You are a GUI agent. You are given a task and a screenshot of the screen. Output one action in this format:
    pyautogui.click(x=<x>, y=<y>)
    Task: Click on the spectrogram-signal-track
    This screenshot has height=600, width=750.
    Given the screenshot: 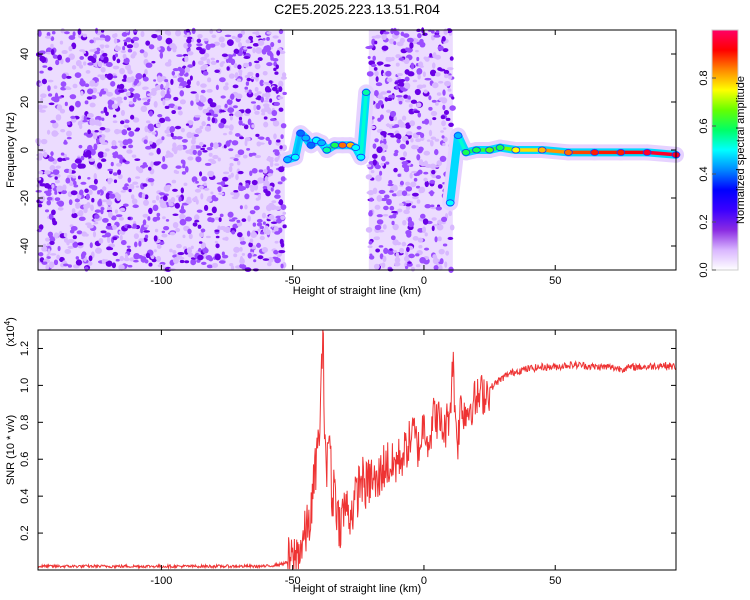 What is the action you would take?
    pyautogui.click(x=481, y=147)
    